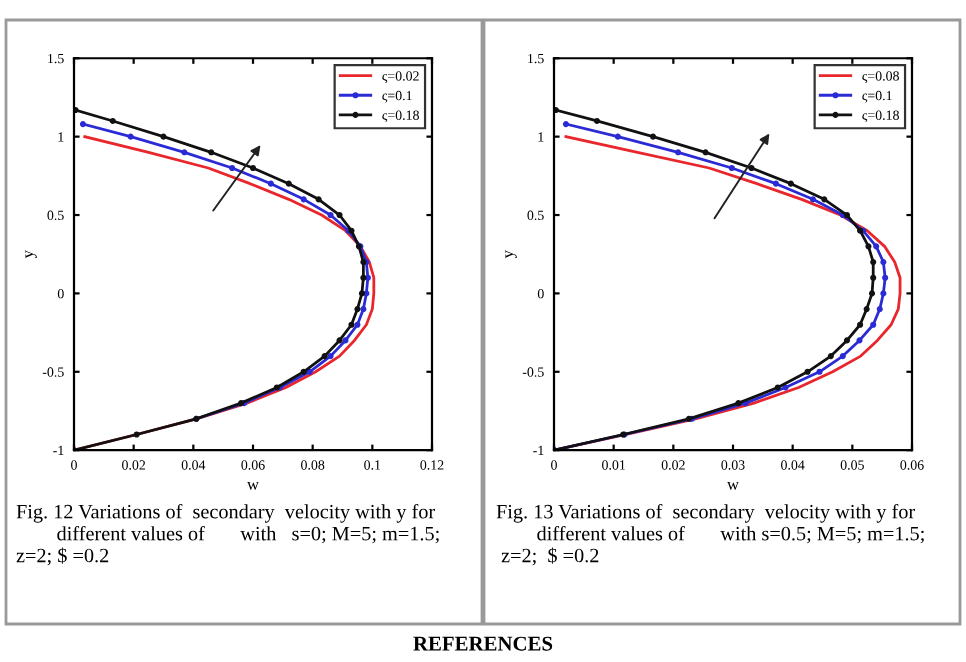 This screenshot has height=662, width=966. What do you see at coordinates (483, 643) in the screenshot?
I see `text: REFERENCES` at bounding box center [483, 643].